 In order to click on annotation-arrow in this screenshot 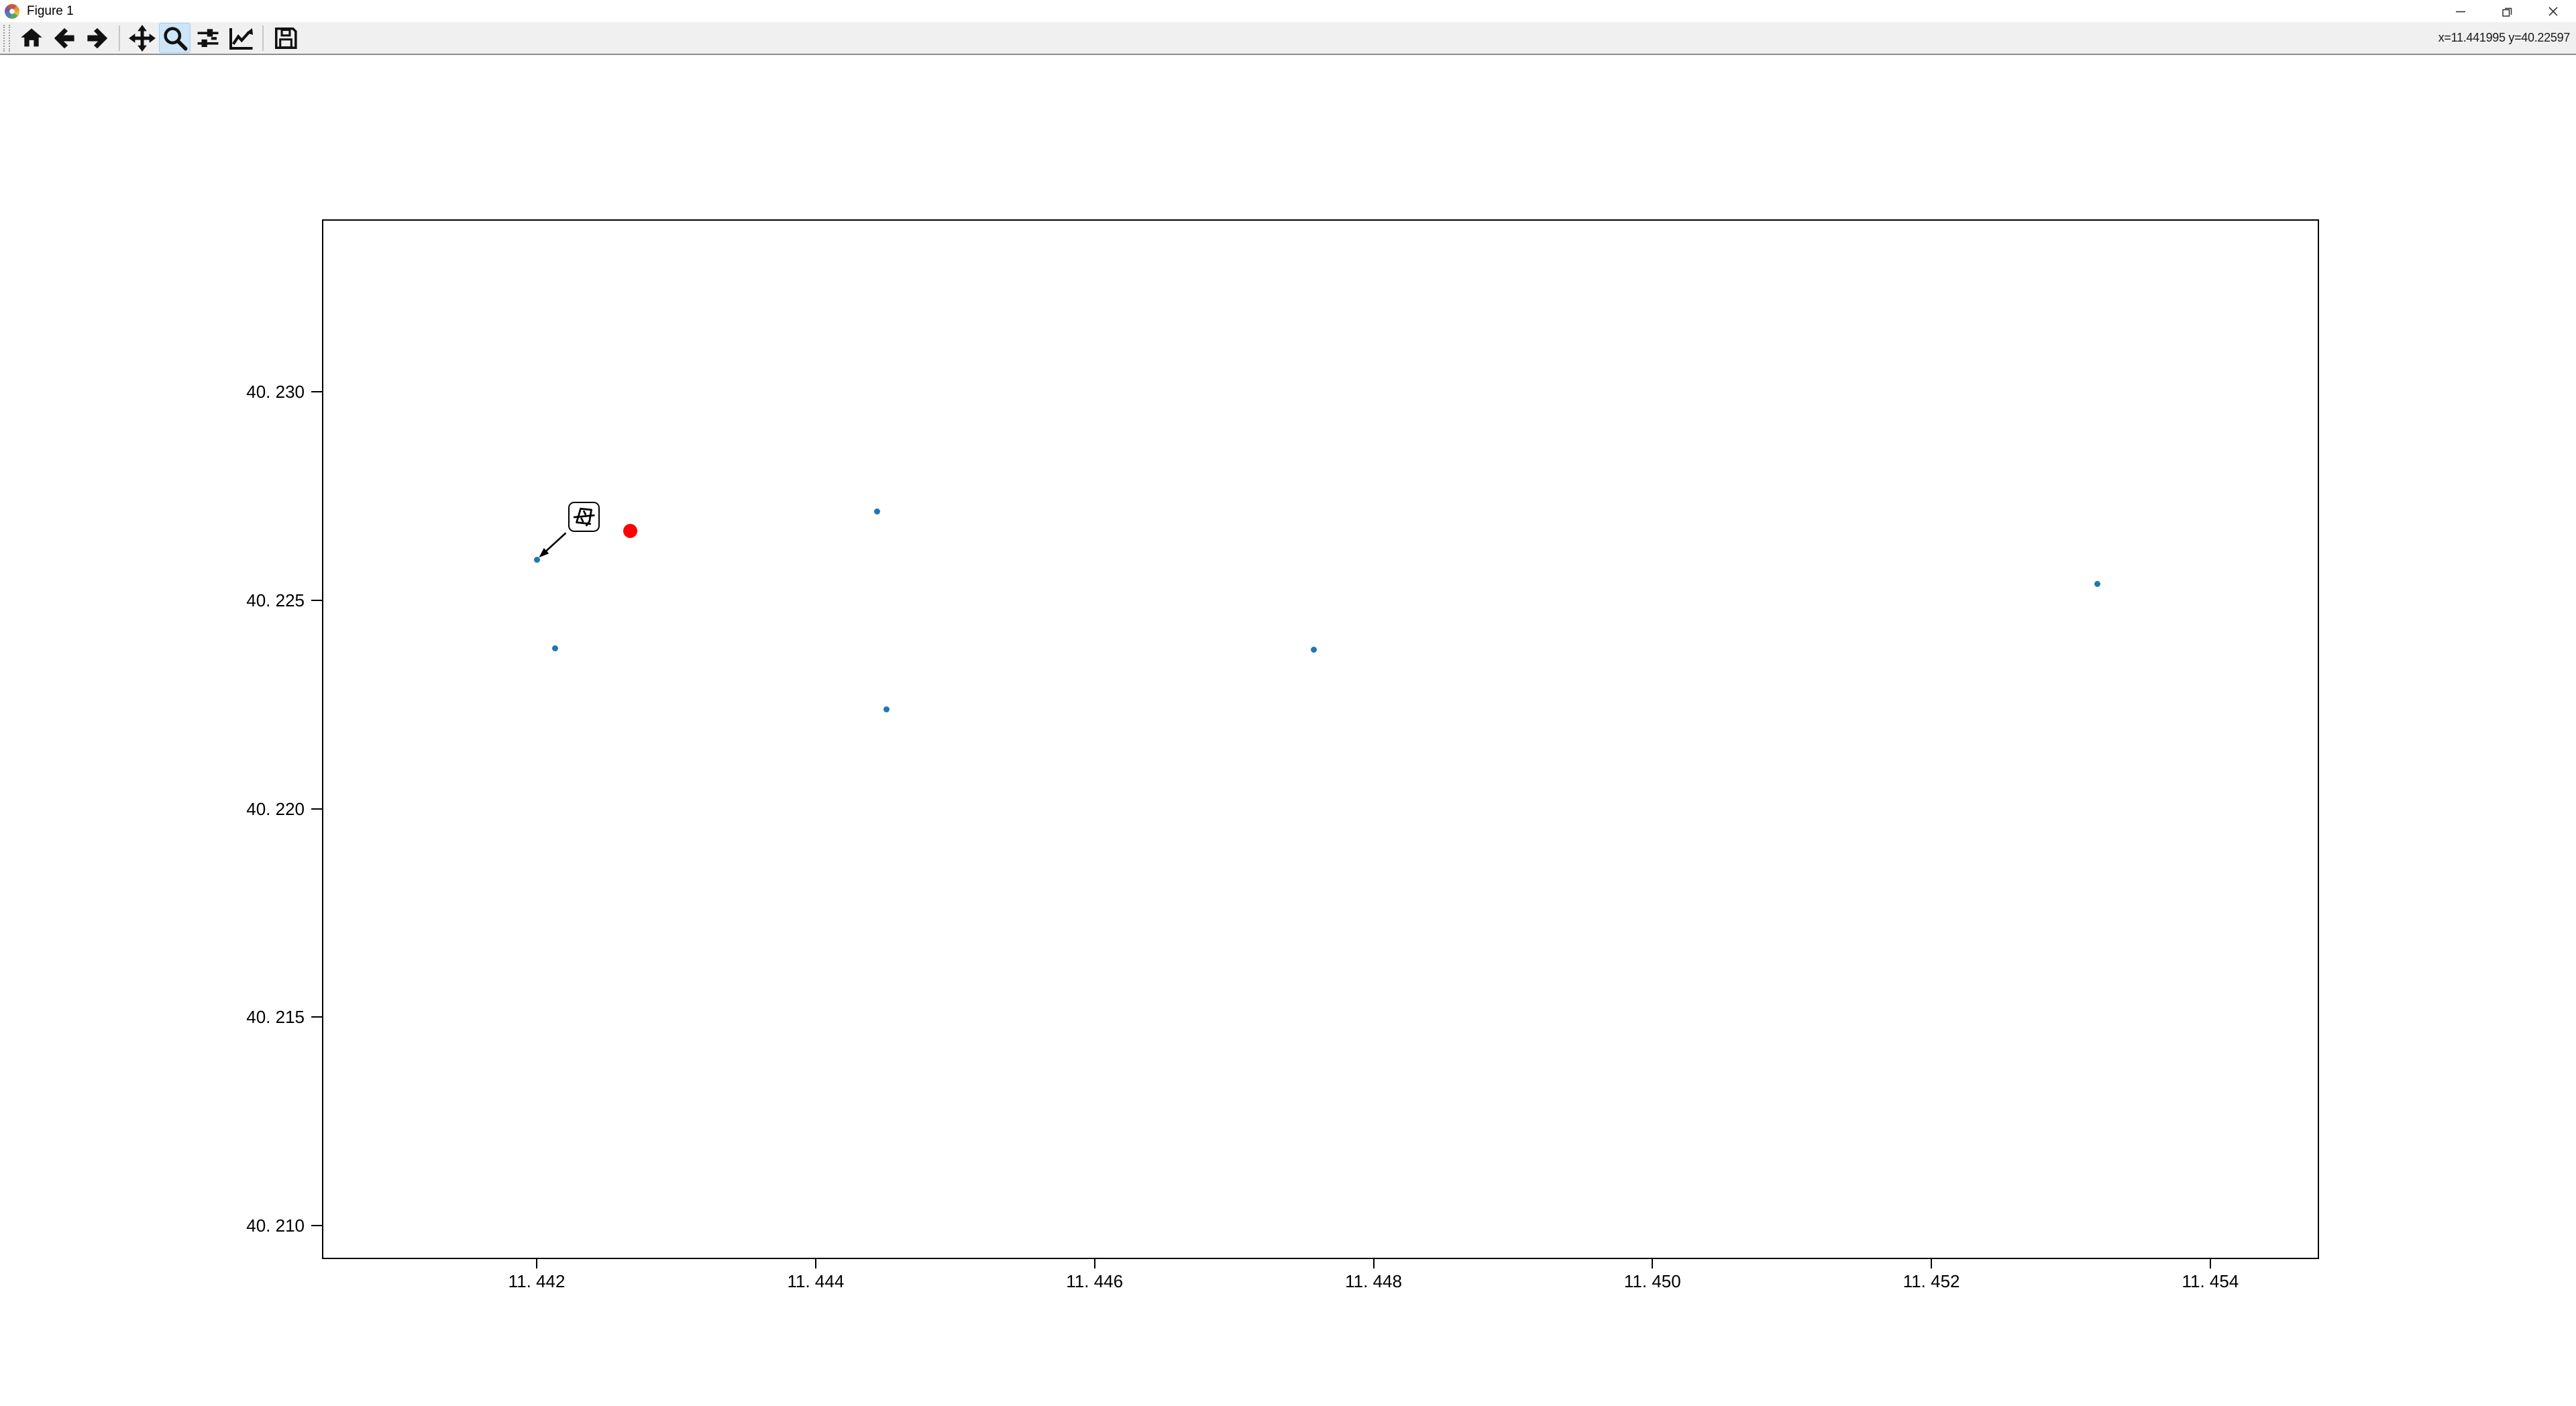, I will do `click(553, 545)`.